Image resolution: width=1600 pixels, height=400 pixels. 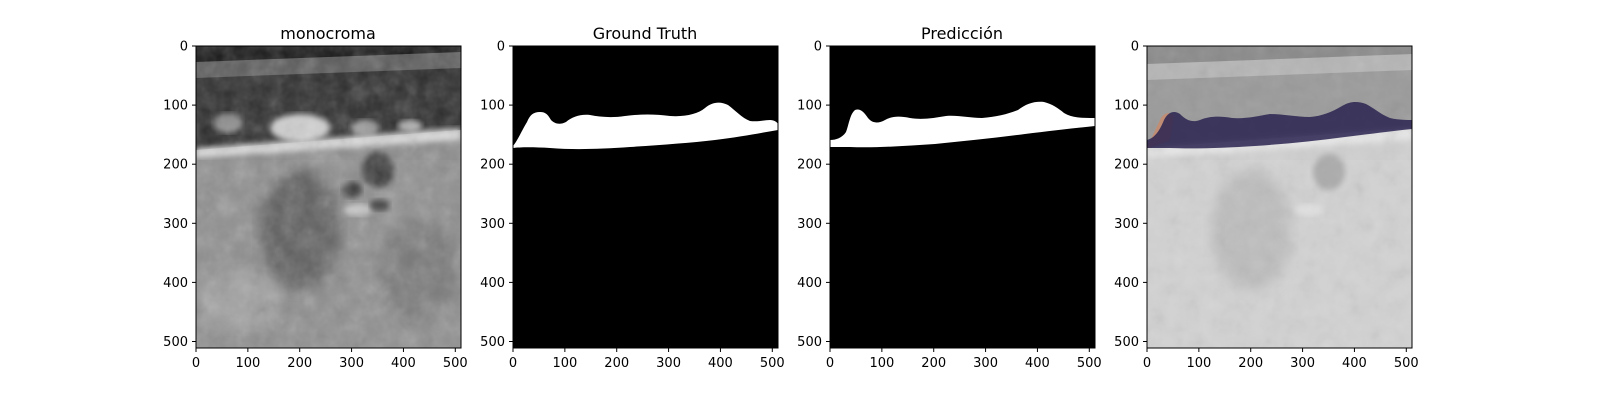 I want to click on panel-title: Predicción, so click(x=962, y=33).